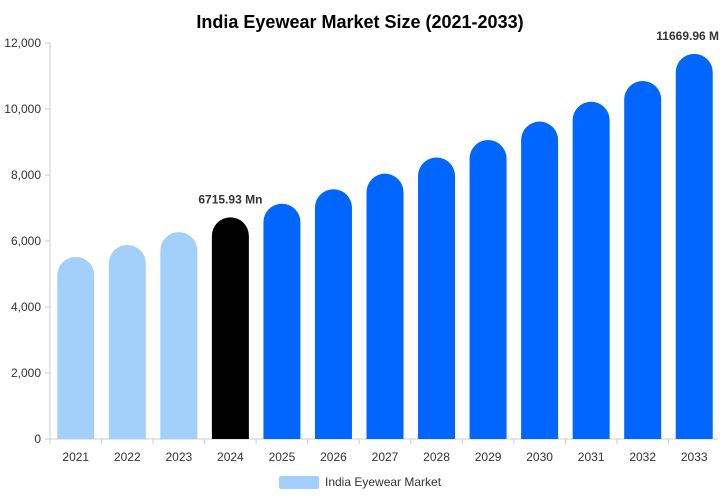 Image resolution: width=720 pixels, height=500 pixels. I want to click on x-tick-label: 2023, so click(178, 457).